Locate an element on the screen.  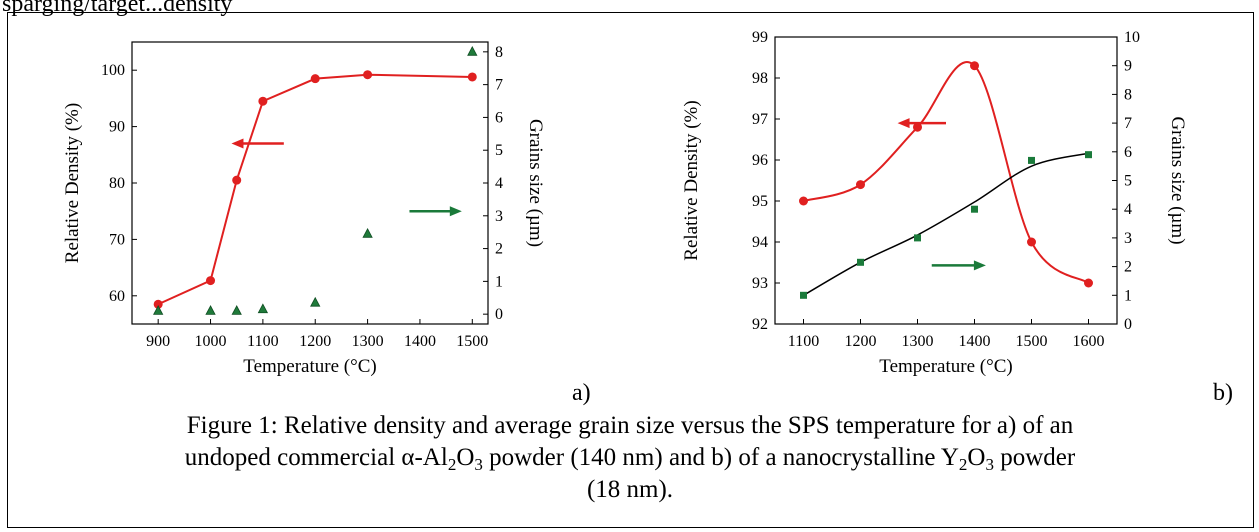
y-tick-label: 97 is located at coordinates (760, 119).